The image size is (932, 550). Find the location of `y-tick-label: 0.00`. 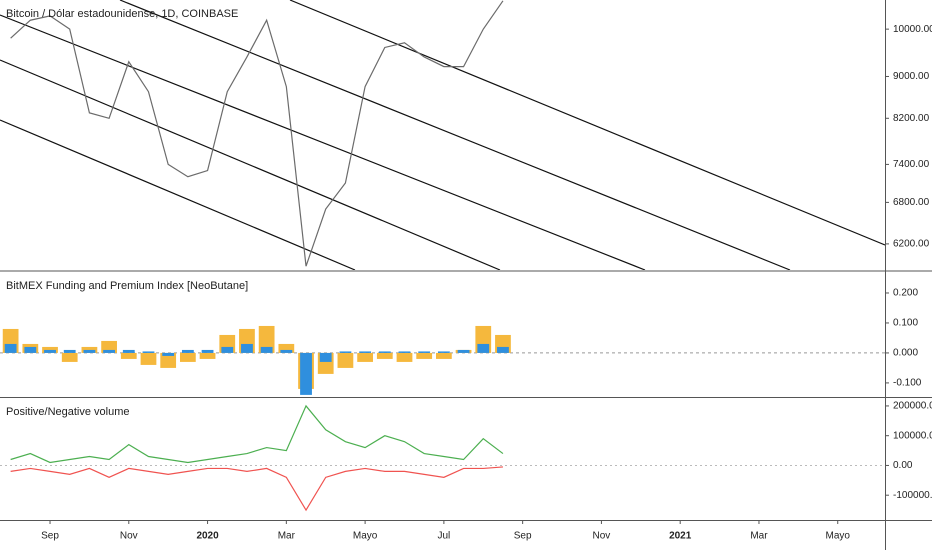

y-tick-label: 0.00 is located at coordinates (903, 465).